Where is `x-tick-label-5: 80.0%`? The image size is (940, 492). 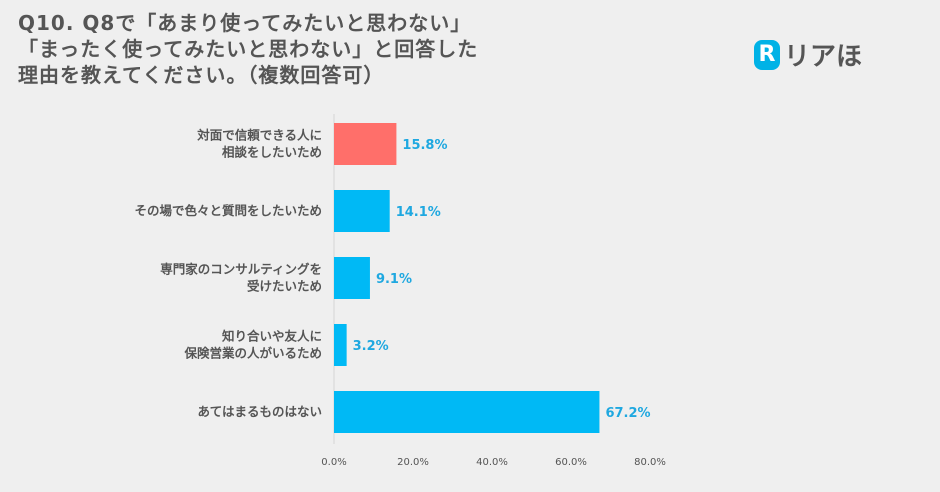
x-tick-label-5: 80.0% is located at coordinates (650, 462).